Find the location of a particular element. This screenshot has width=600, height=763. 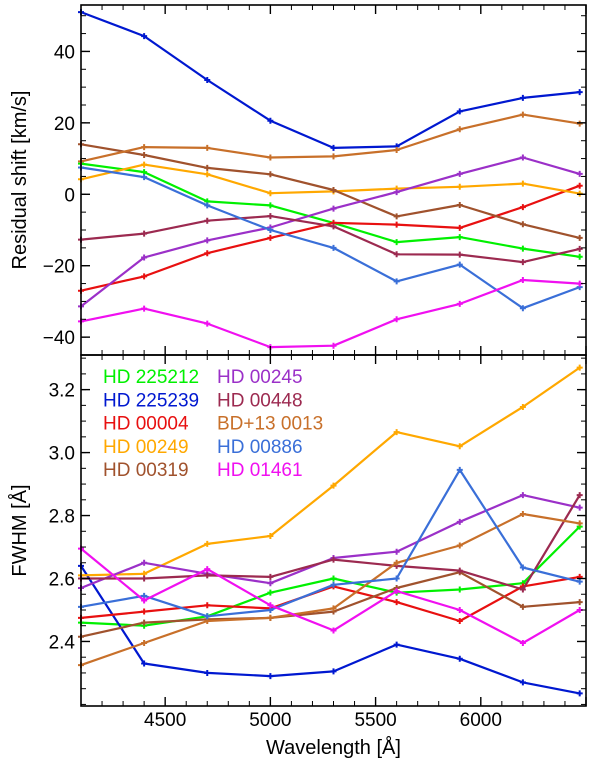

xtick-label: 5500 is located at coordinates (375, 720).